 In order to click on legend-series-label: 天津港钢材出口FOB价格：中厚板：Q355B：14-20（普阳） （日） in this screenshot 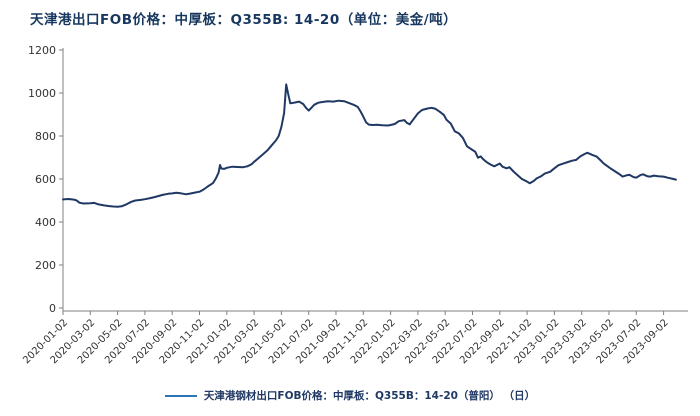, I will do `click(369, 396)`.